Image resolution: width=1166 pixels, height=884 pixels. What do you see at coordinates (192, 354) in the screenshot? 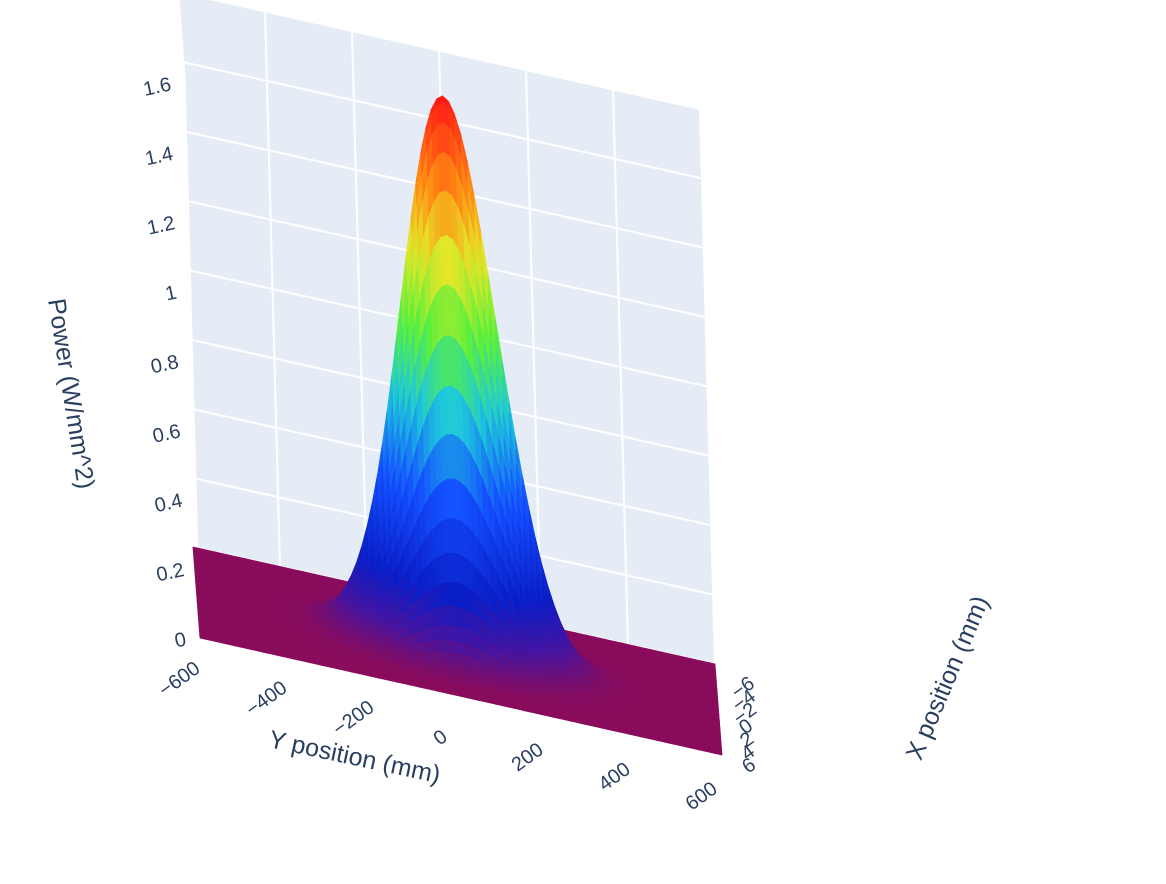
I see `x-gridline` at bounding box center [192, 354].